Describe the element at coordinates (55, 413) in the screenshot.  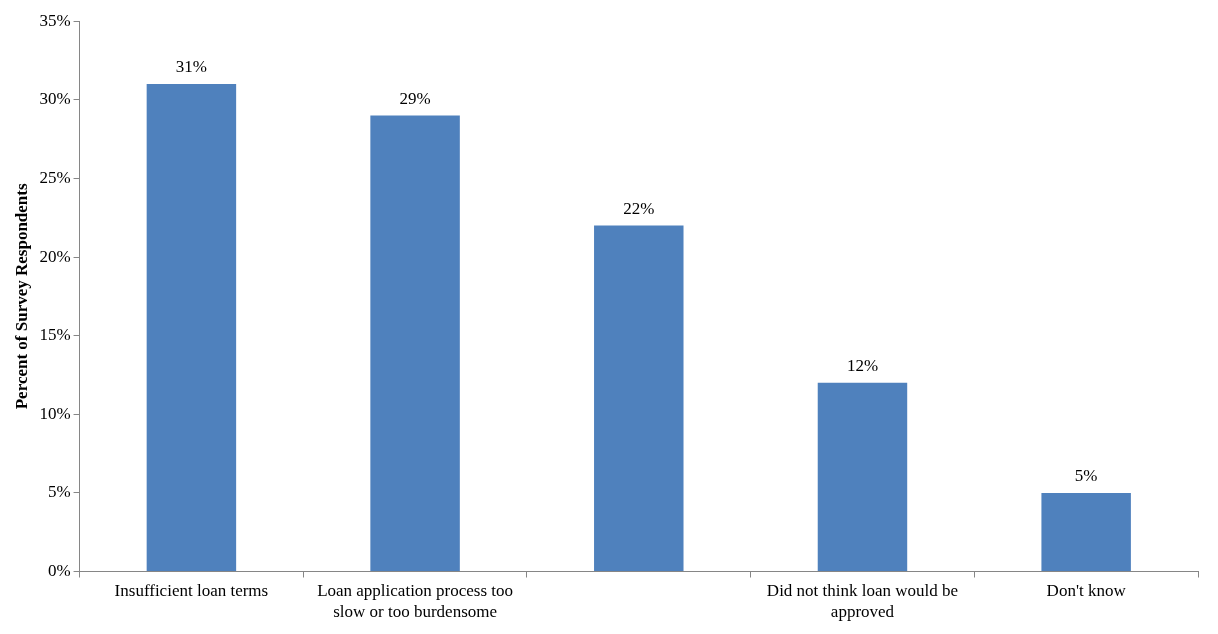
I see `y-tick-label: 10%` at that location.